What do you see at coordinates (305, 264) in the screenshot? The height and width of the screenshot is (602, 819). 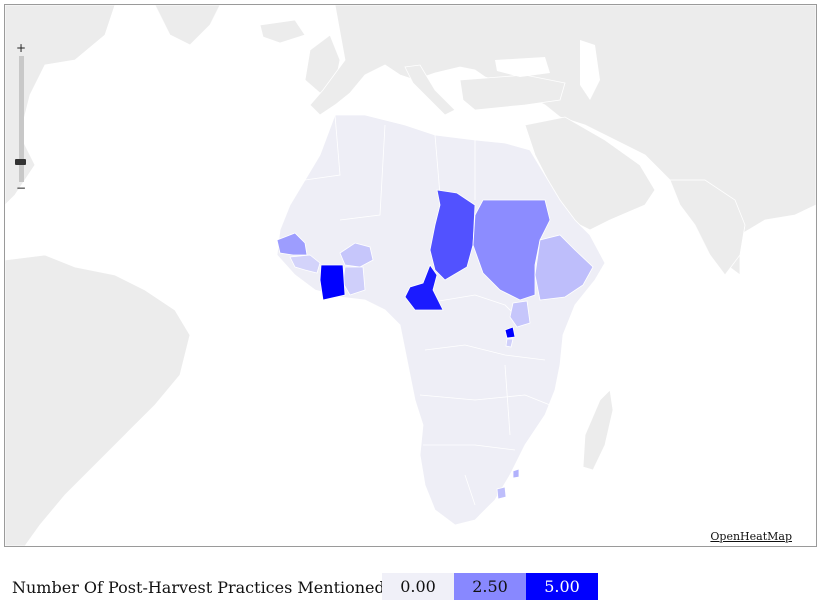 I see `country-guinea` at bounding box center [305, 264].